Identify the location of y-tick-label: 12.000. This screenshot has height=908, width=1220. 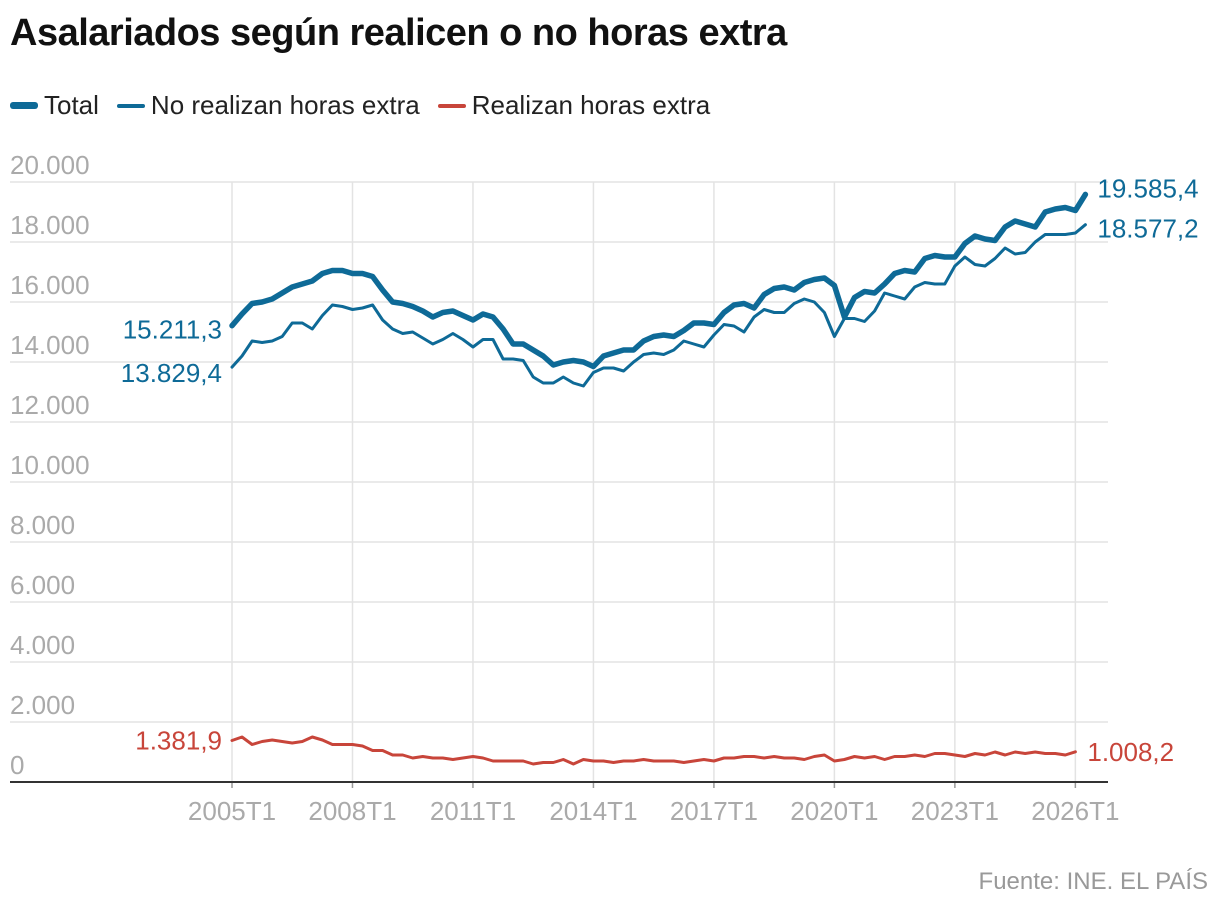
(50, 405).